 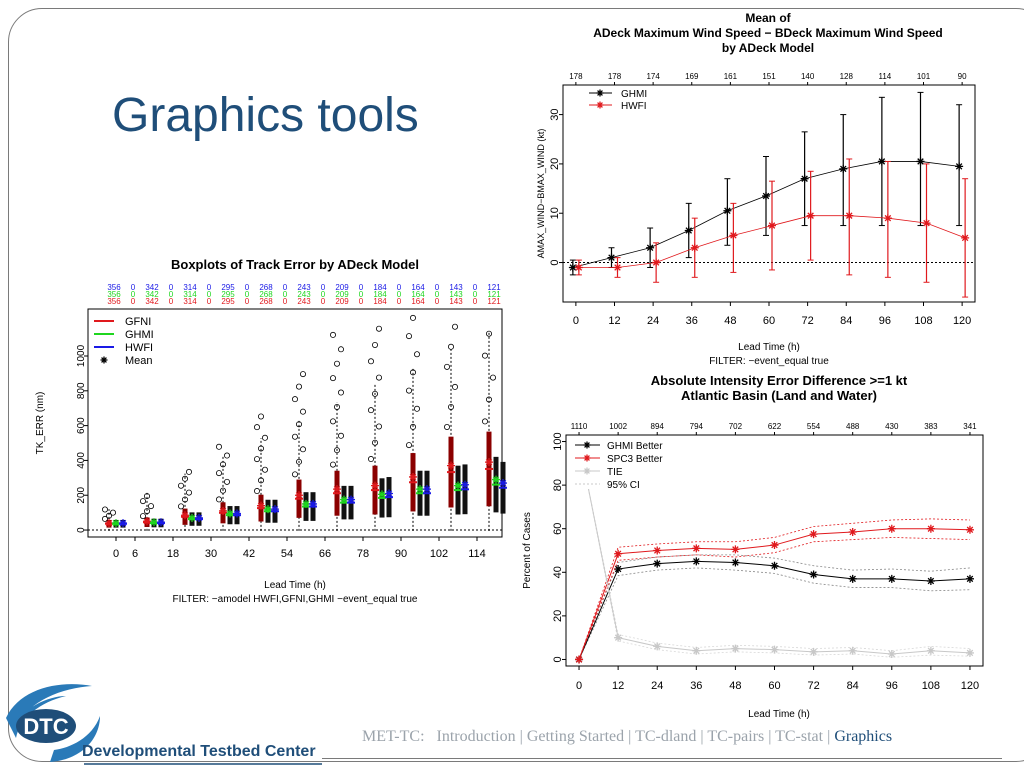 I want to click on count-label: 151, so click(x=769, y=76).